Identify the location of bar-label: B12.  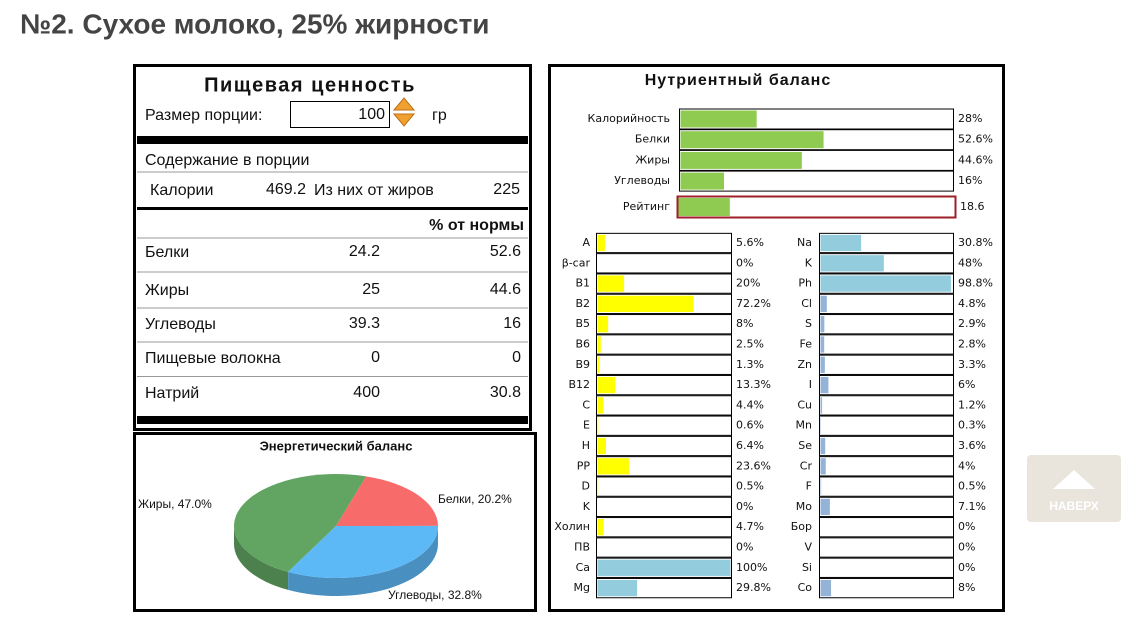
(579, 384).